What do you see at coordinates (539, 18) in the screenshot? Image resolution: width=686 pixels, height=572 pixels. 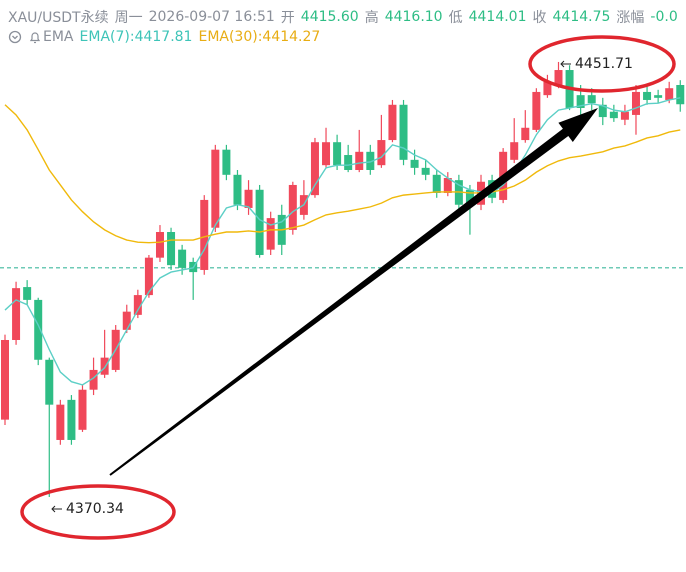 I see `close-label: 收` at bounding box center [539, 18].